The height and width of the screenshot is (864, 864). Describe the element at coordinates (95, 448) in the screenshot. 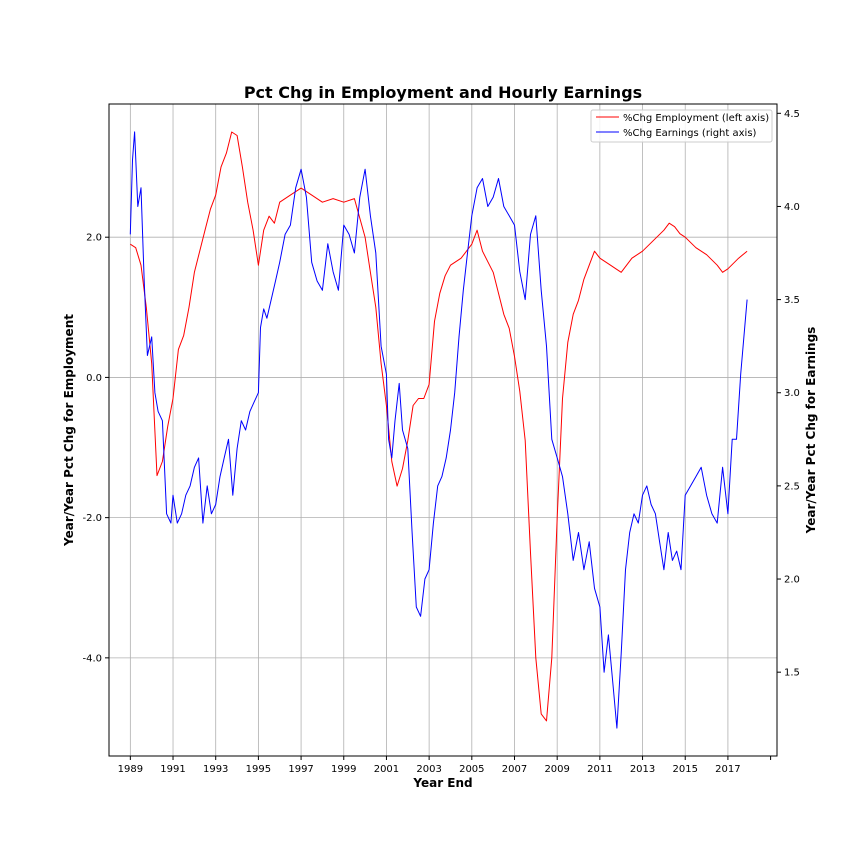

I see `y-left-axis-ticks: 2.0 0.0 -2.0 -4.0` at that location.